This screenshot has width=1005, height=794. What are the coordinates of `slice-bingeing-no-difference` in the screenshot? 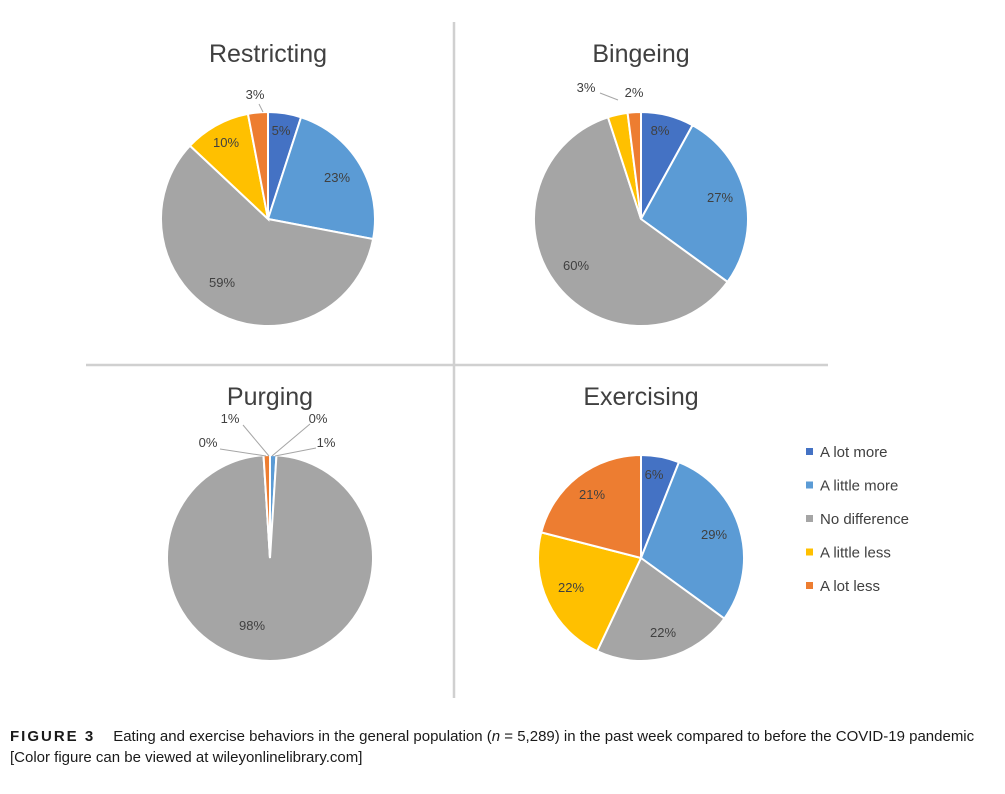 It's located at (631, 221).